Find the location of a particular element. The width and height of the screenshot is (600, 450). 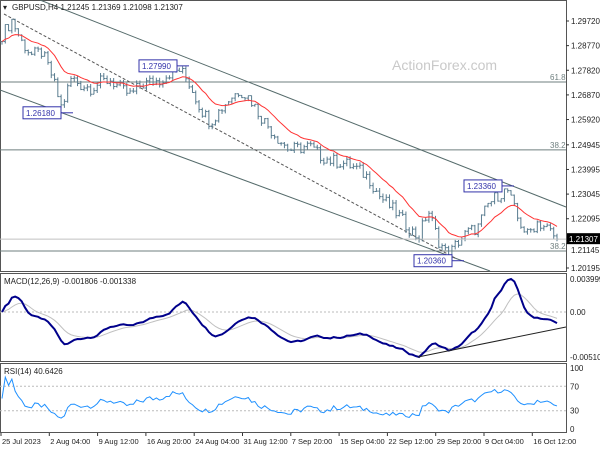

watermark: ActionForex.com is located at coordinates (444, 65).